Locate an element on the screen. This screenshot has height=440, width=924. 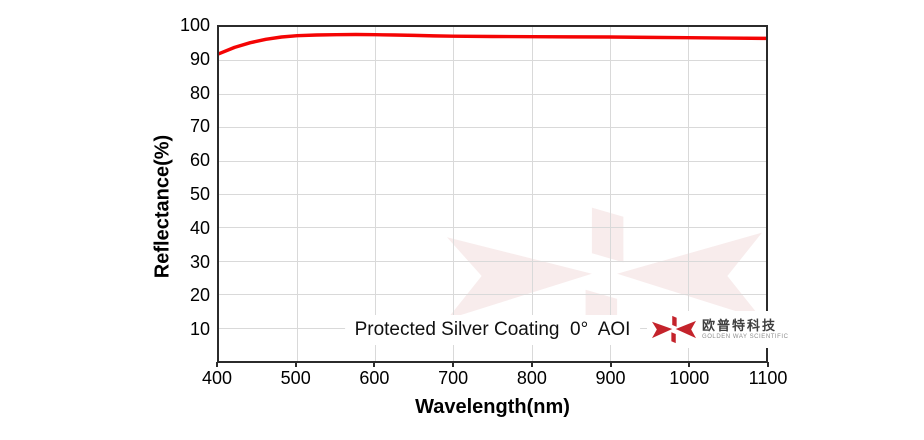
brand-logo: 欧普特科技 GOLDEN WAY SCIENTIFIC is located at coordinates (720, 329).